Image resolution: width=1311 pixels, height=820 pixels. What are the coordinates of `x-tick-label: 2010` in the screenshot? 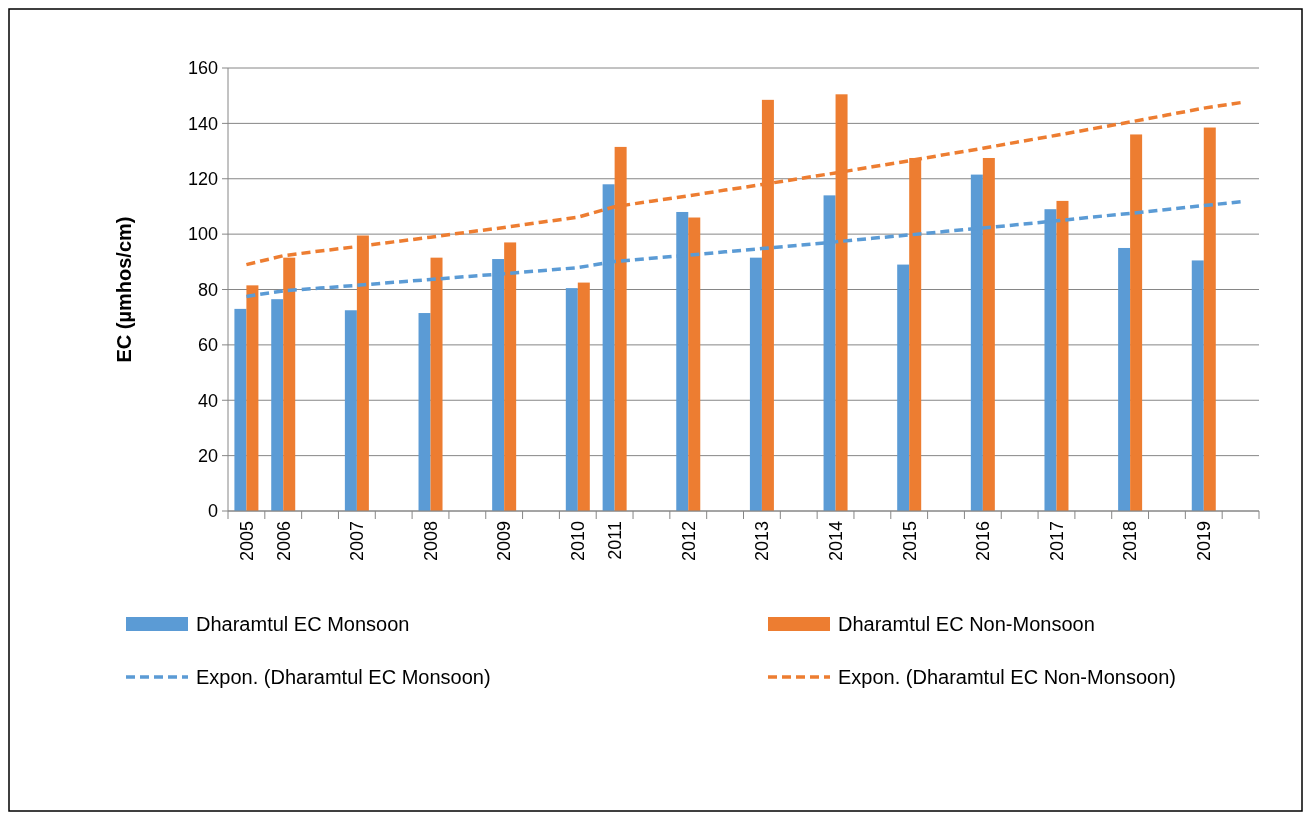 It's located at (578, 541).